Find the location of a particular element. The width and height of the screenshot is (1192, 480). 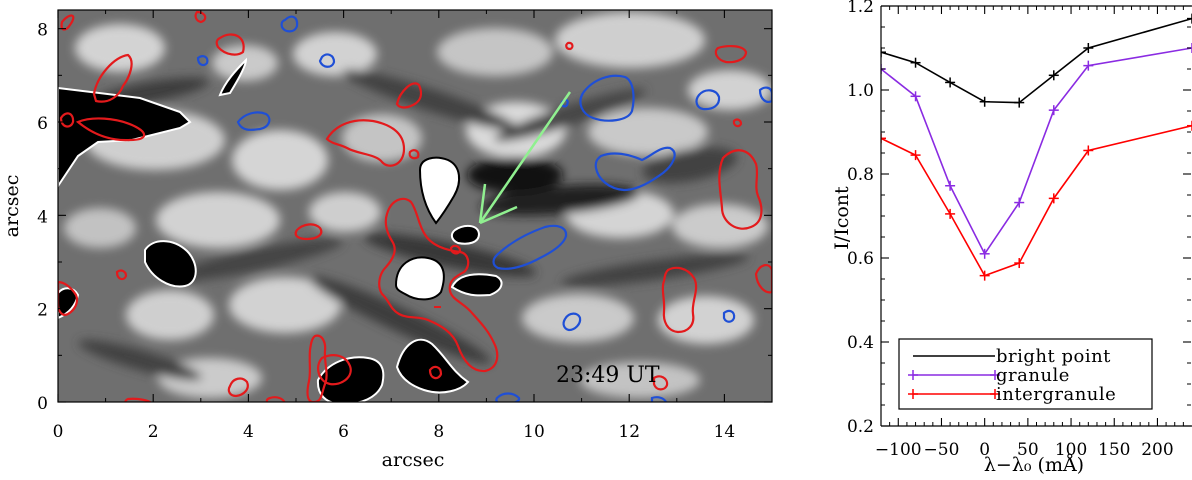

legend-box is located at coordinates (1025, 374).